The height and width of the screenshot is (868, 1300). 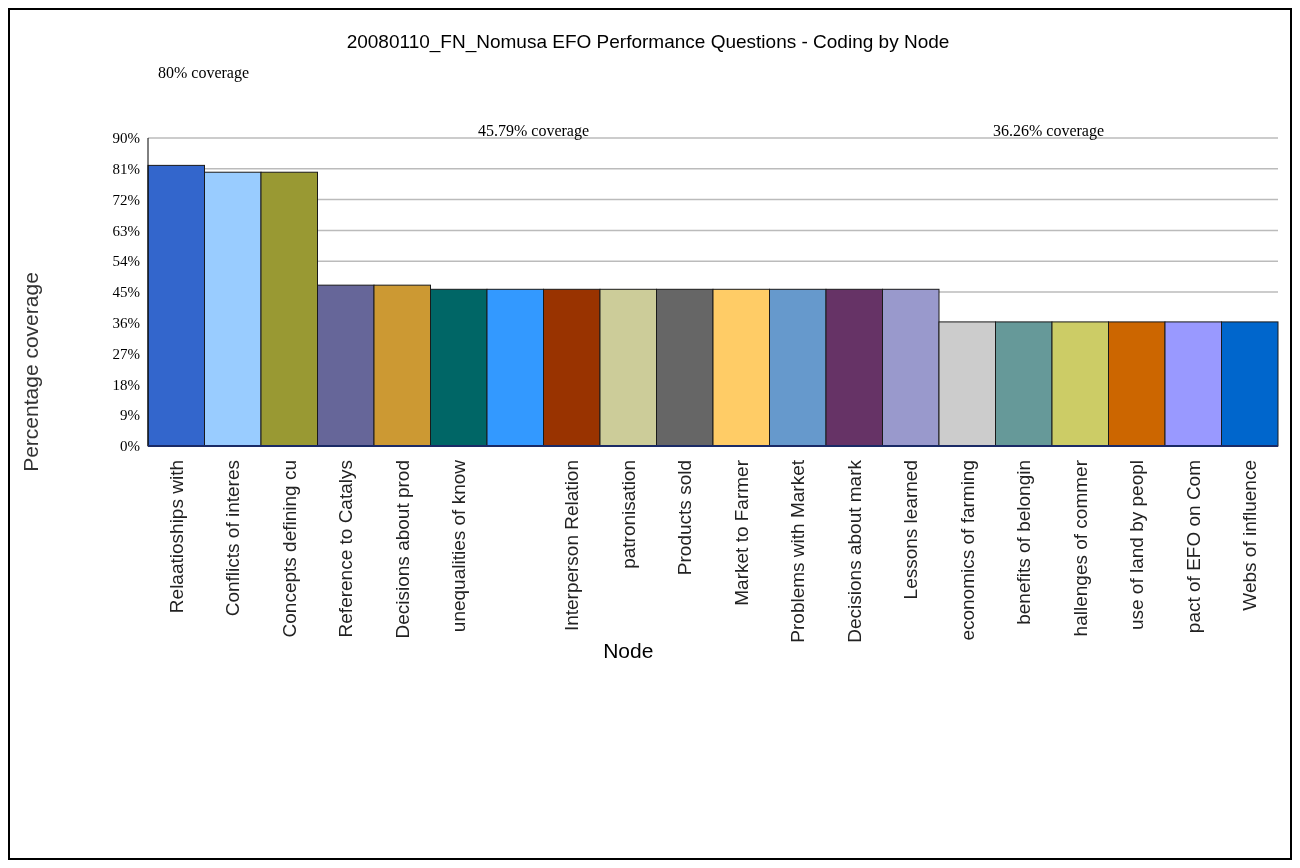 What do you see at coordinates (1250, 535) in the screenshot?
I see `x-tick-label: Webs of influence` at bounding box center [1250, 535].